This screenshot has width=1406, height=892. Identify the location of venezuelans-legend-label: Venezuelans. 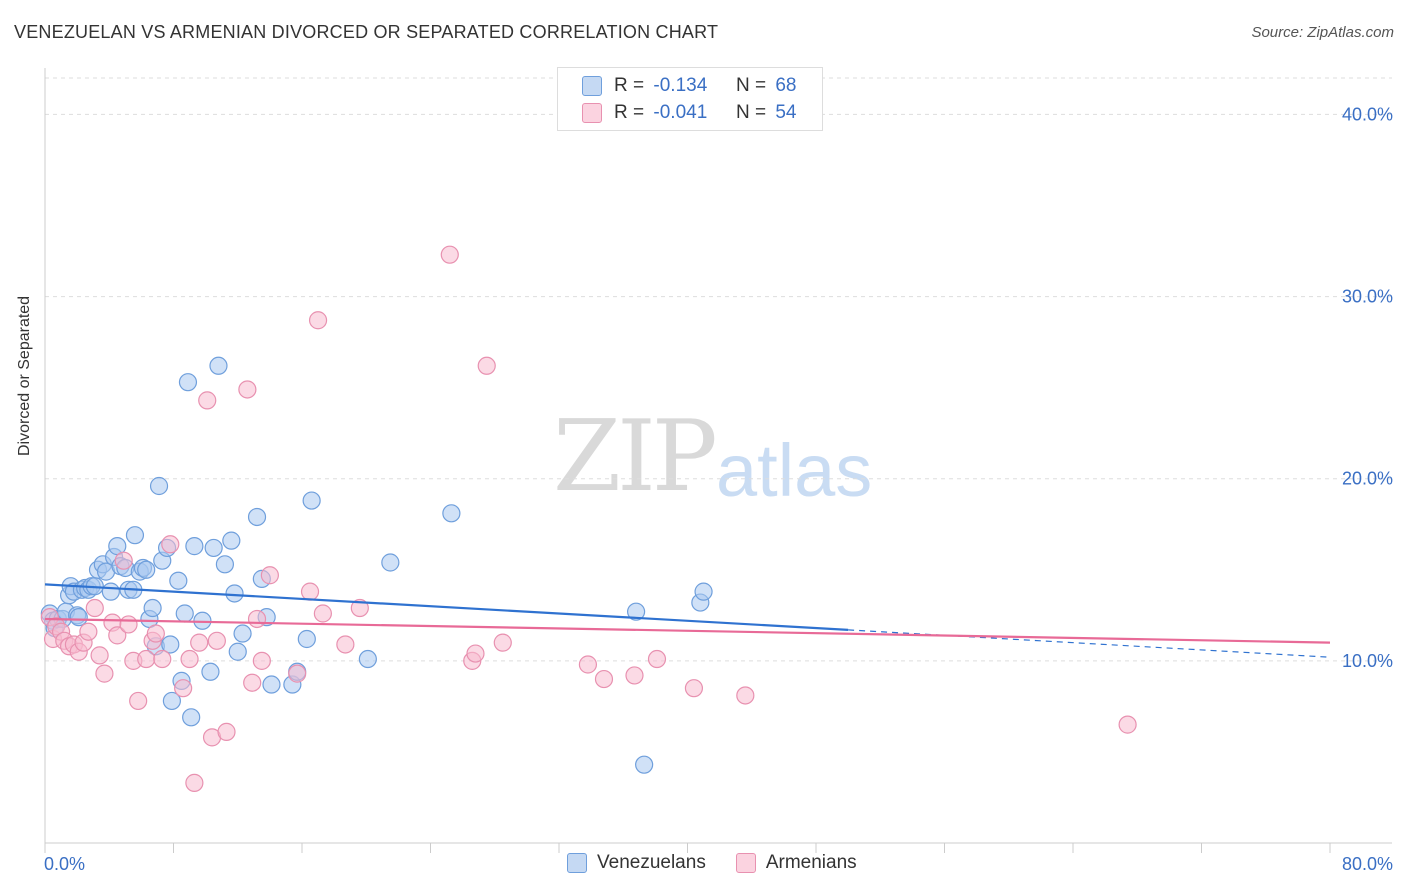
(651, 862).